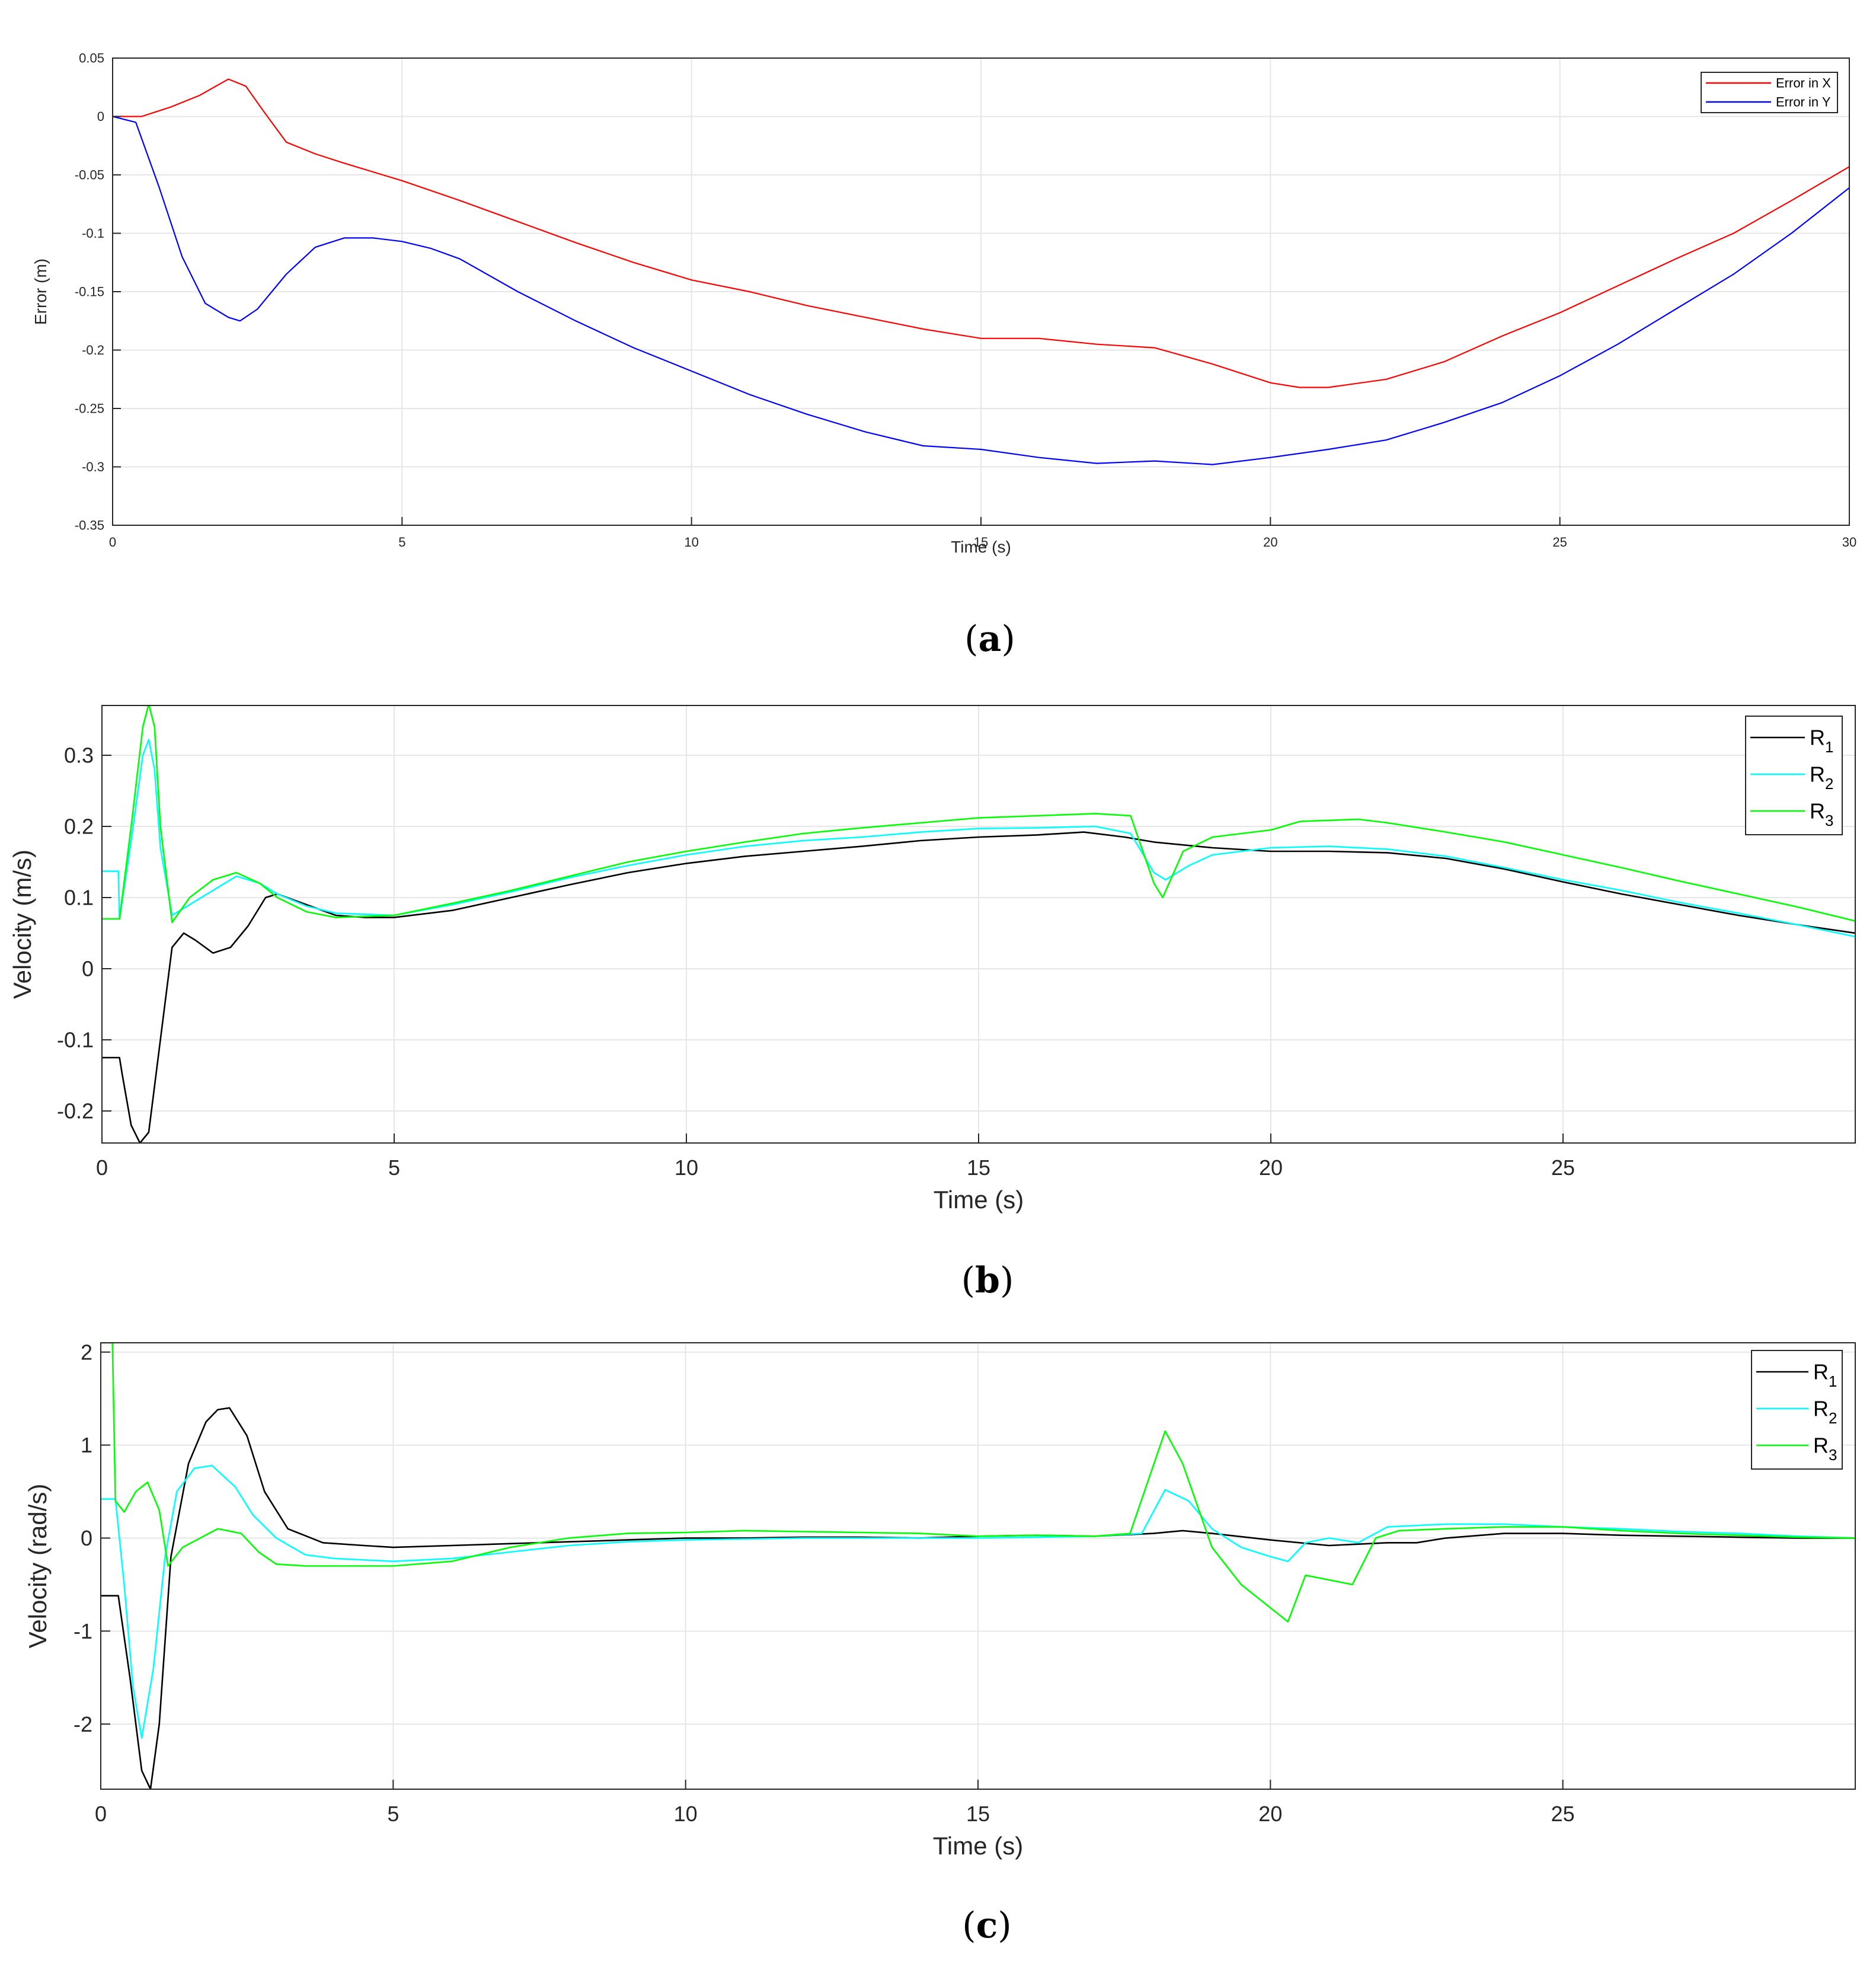 The height and width of the screenshot is (1970, 1876). I want to click on legend-label: Error in X, so click(1803, 83).